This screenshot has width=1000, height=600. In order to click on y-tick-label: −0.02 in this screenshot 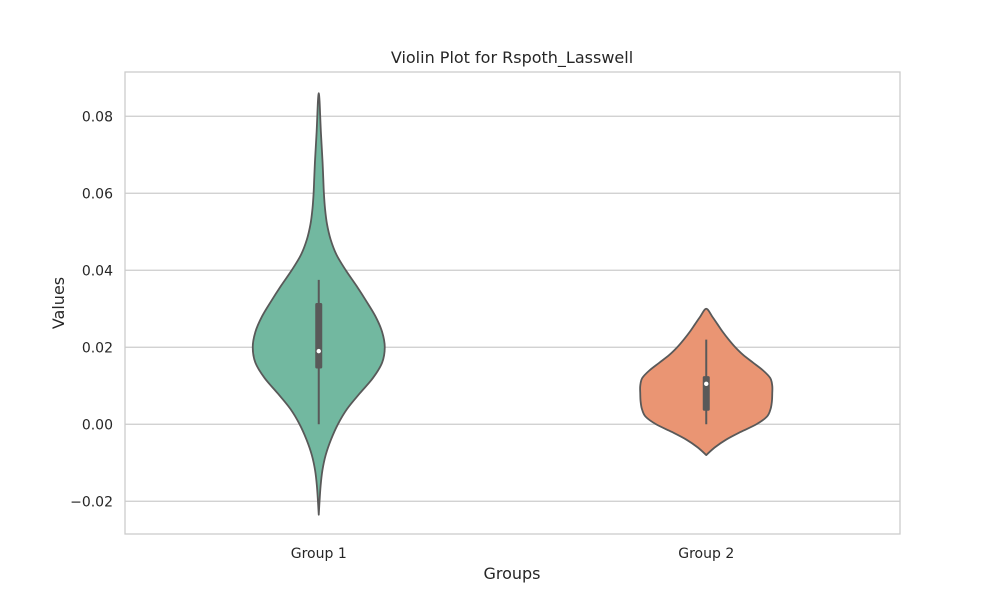, I will do `click(91, 502)`.